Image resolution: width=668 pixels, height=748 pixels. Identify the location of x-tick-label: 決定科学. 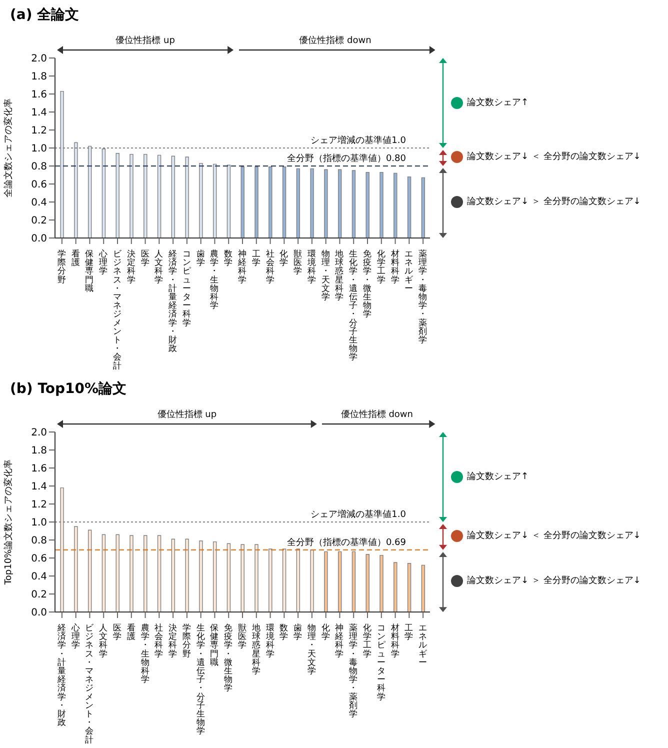
(131, 267).